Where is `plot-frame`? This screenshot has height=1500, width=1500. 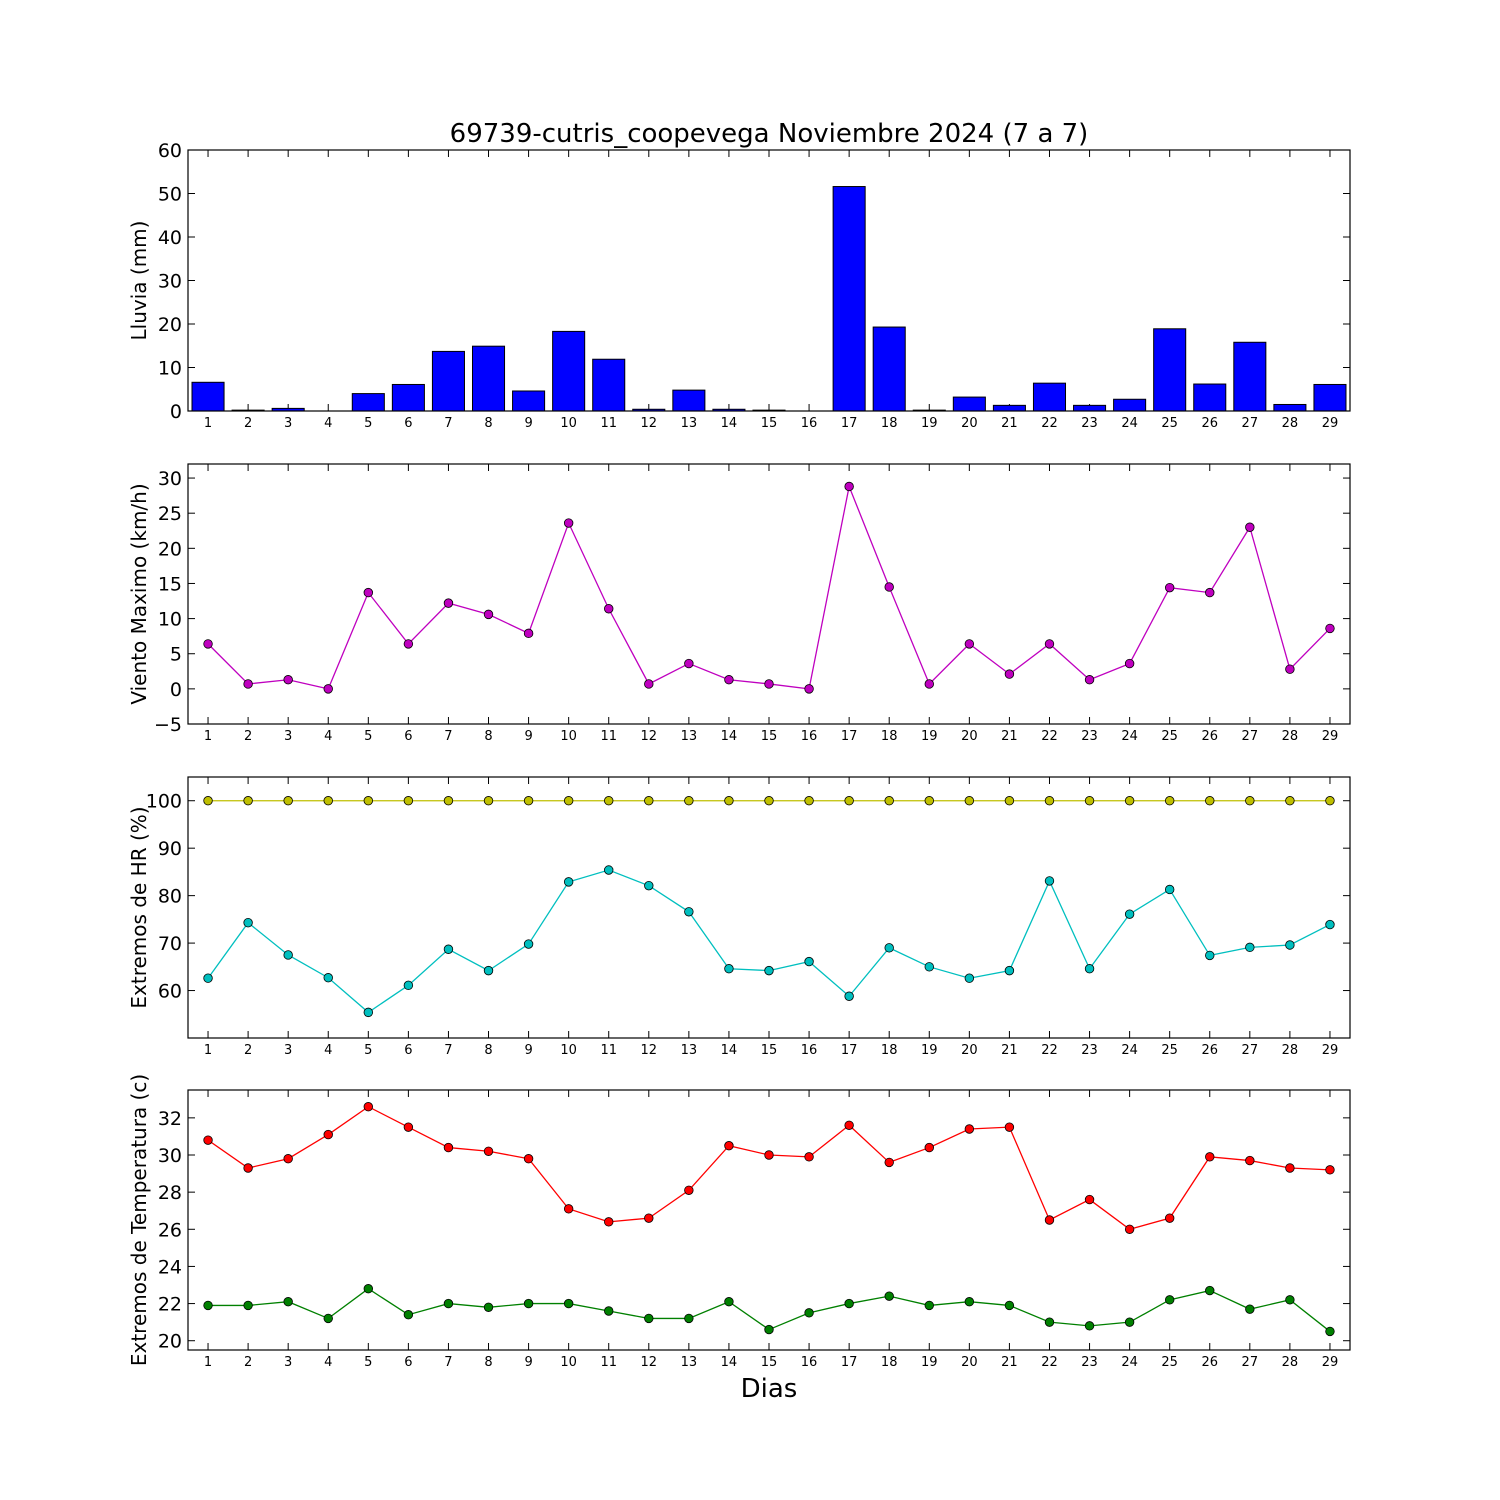
plot-frame is located at coordinates (769, 594).